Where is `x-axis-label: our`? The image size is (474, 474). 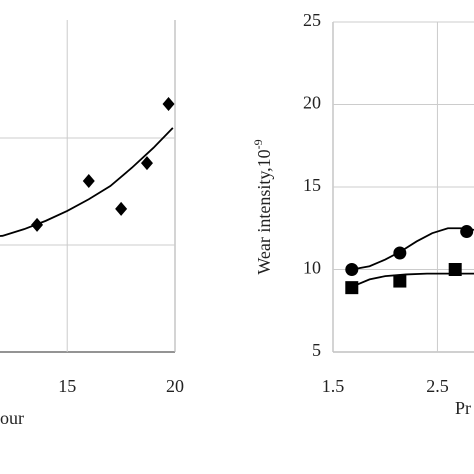
x-axis-label: our is located at coordinates (12, 418).